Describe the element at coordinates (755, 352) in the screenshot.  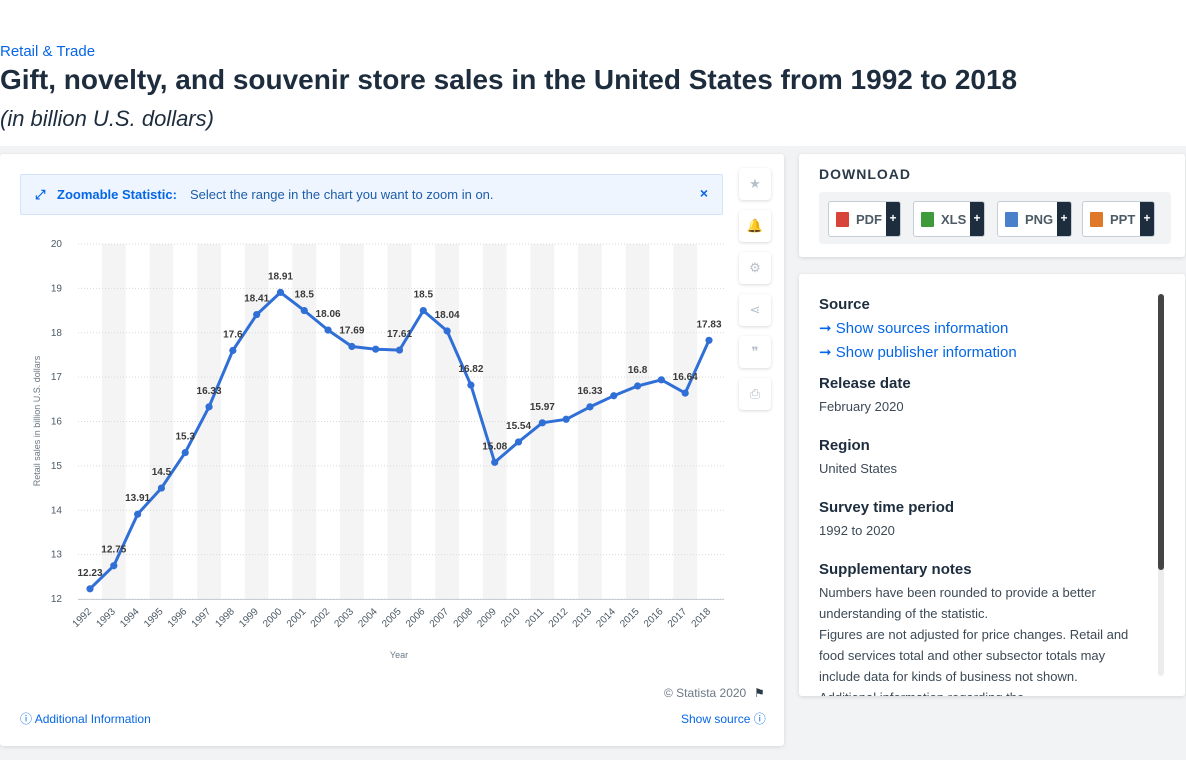
I see `cite-quote-icon: ❞` at that location.